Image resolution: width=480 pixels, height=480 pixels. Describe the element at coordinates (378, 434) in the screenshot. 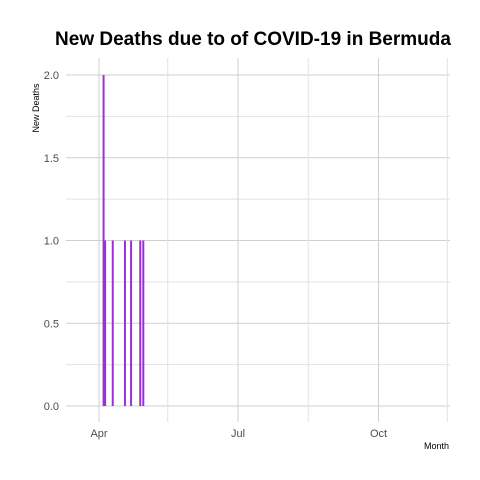

I see `x-tick-label: Oct` at that location.